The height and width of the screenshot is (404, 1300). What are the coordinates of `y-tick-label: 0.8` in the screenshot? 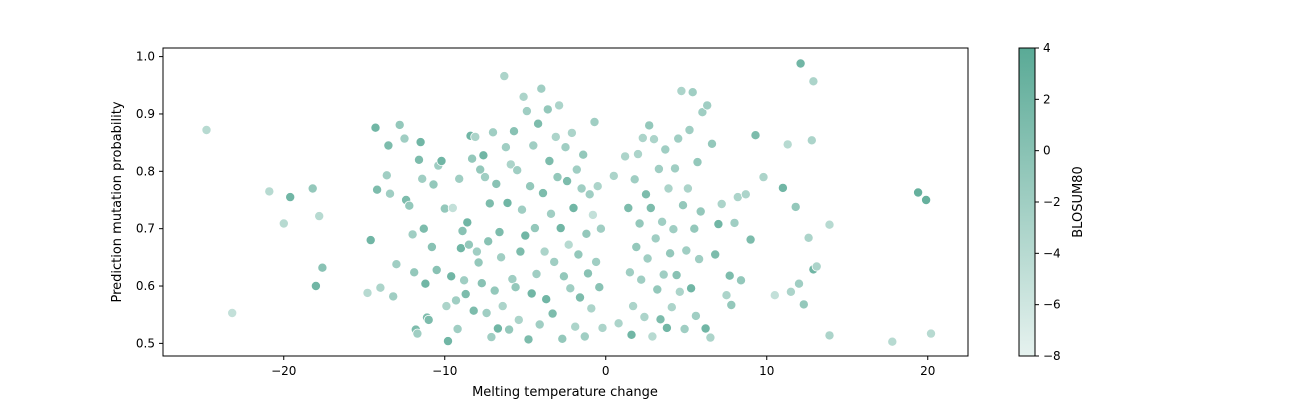 It's located at (145, 171).